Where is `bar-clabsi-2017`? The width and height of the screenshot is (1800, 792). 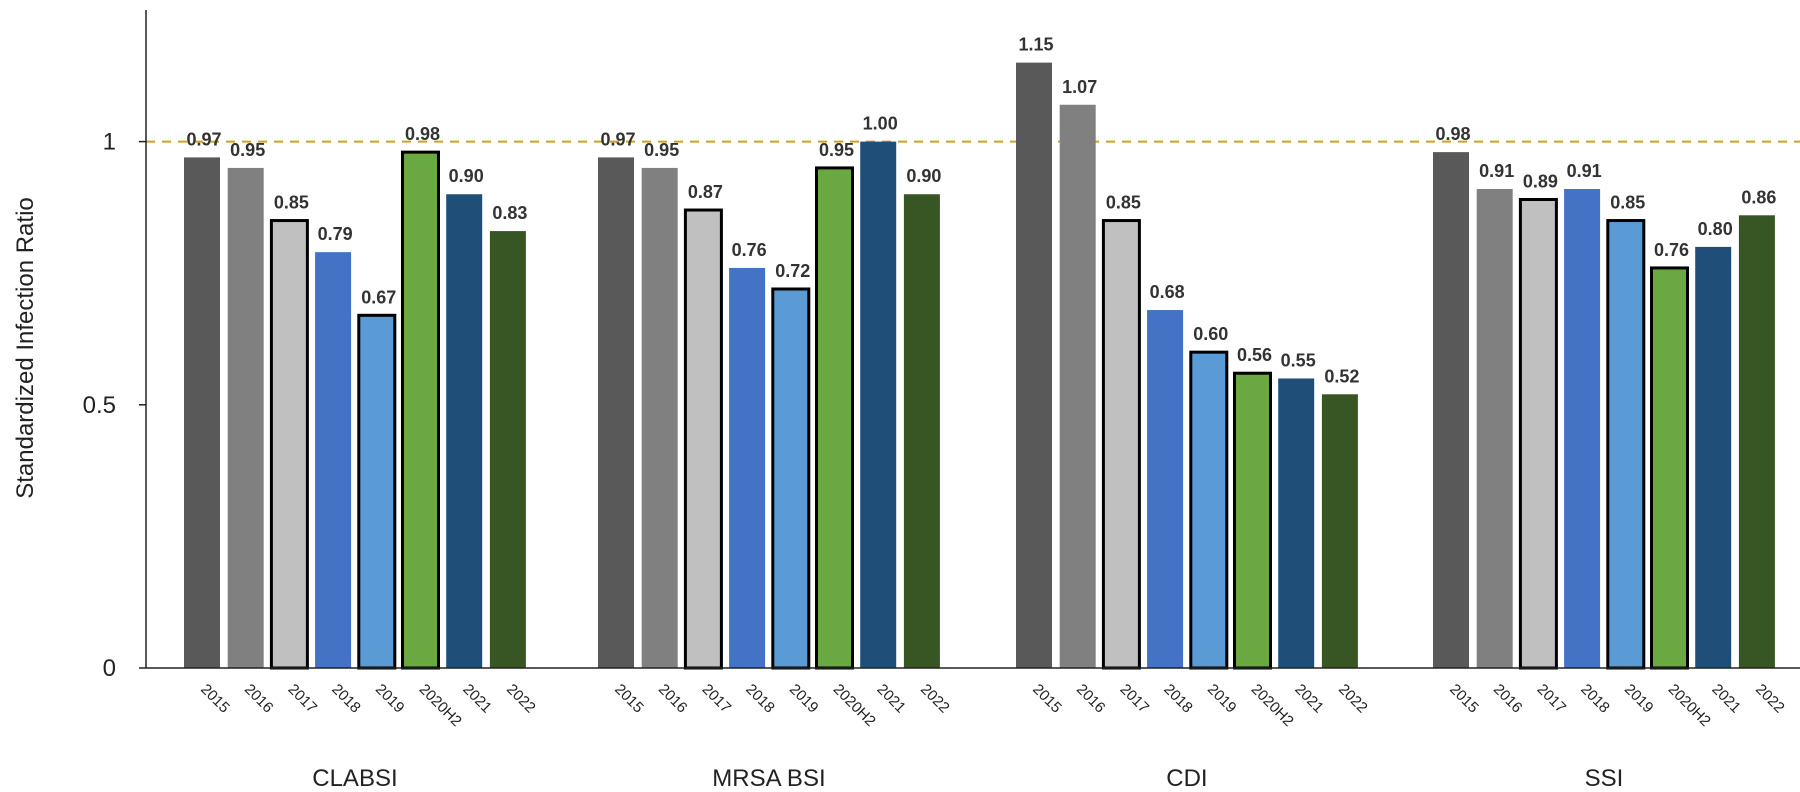 bar-clabsi-2017 is located at coordinates (289, 444).